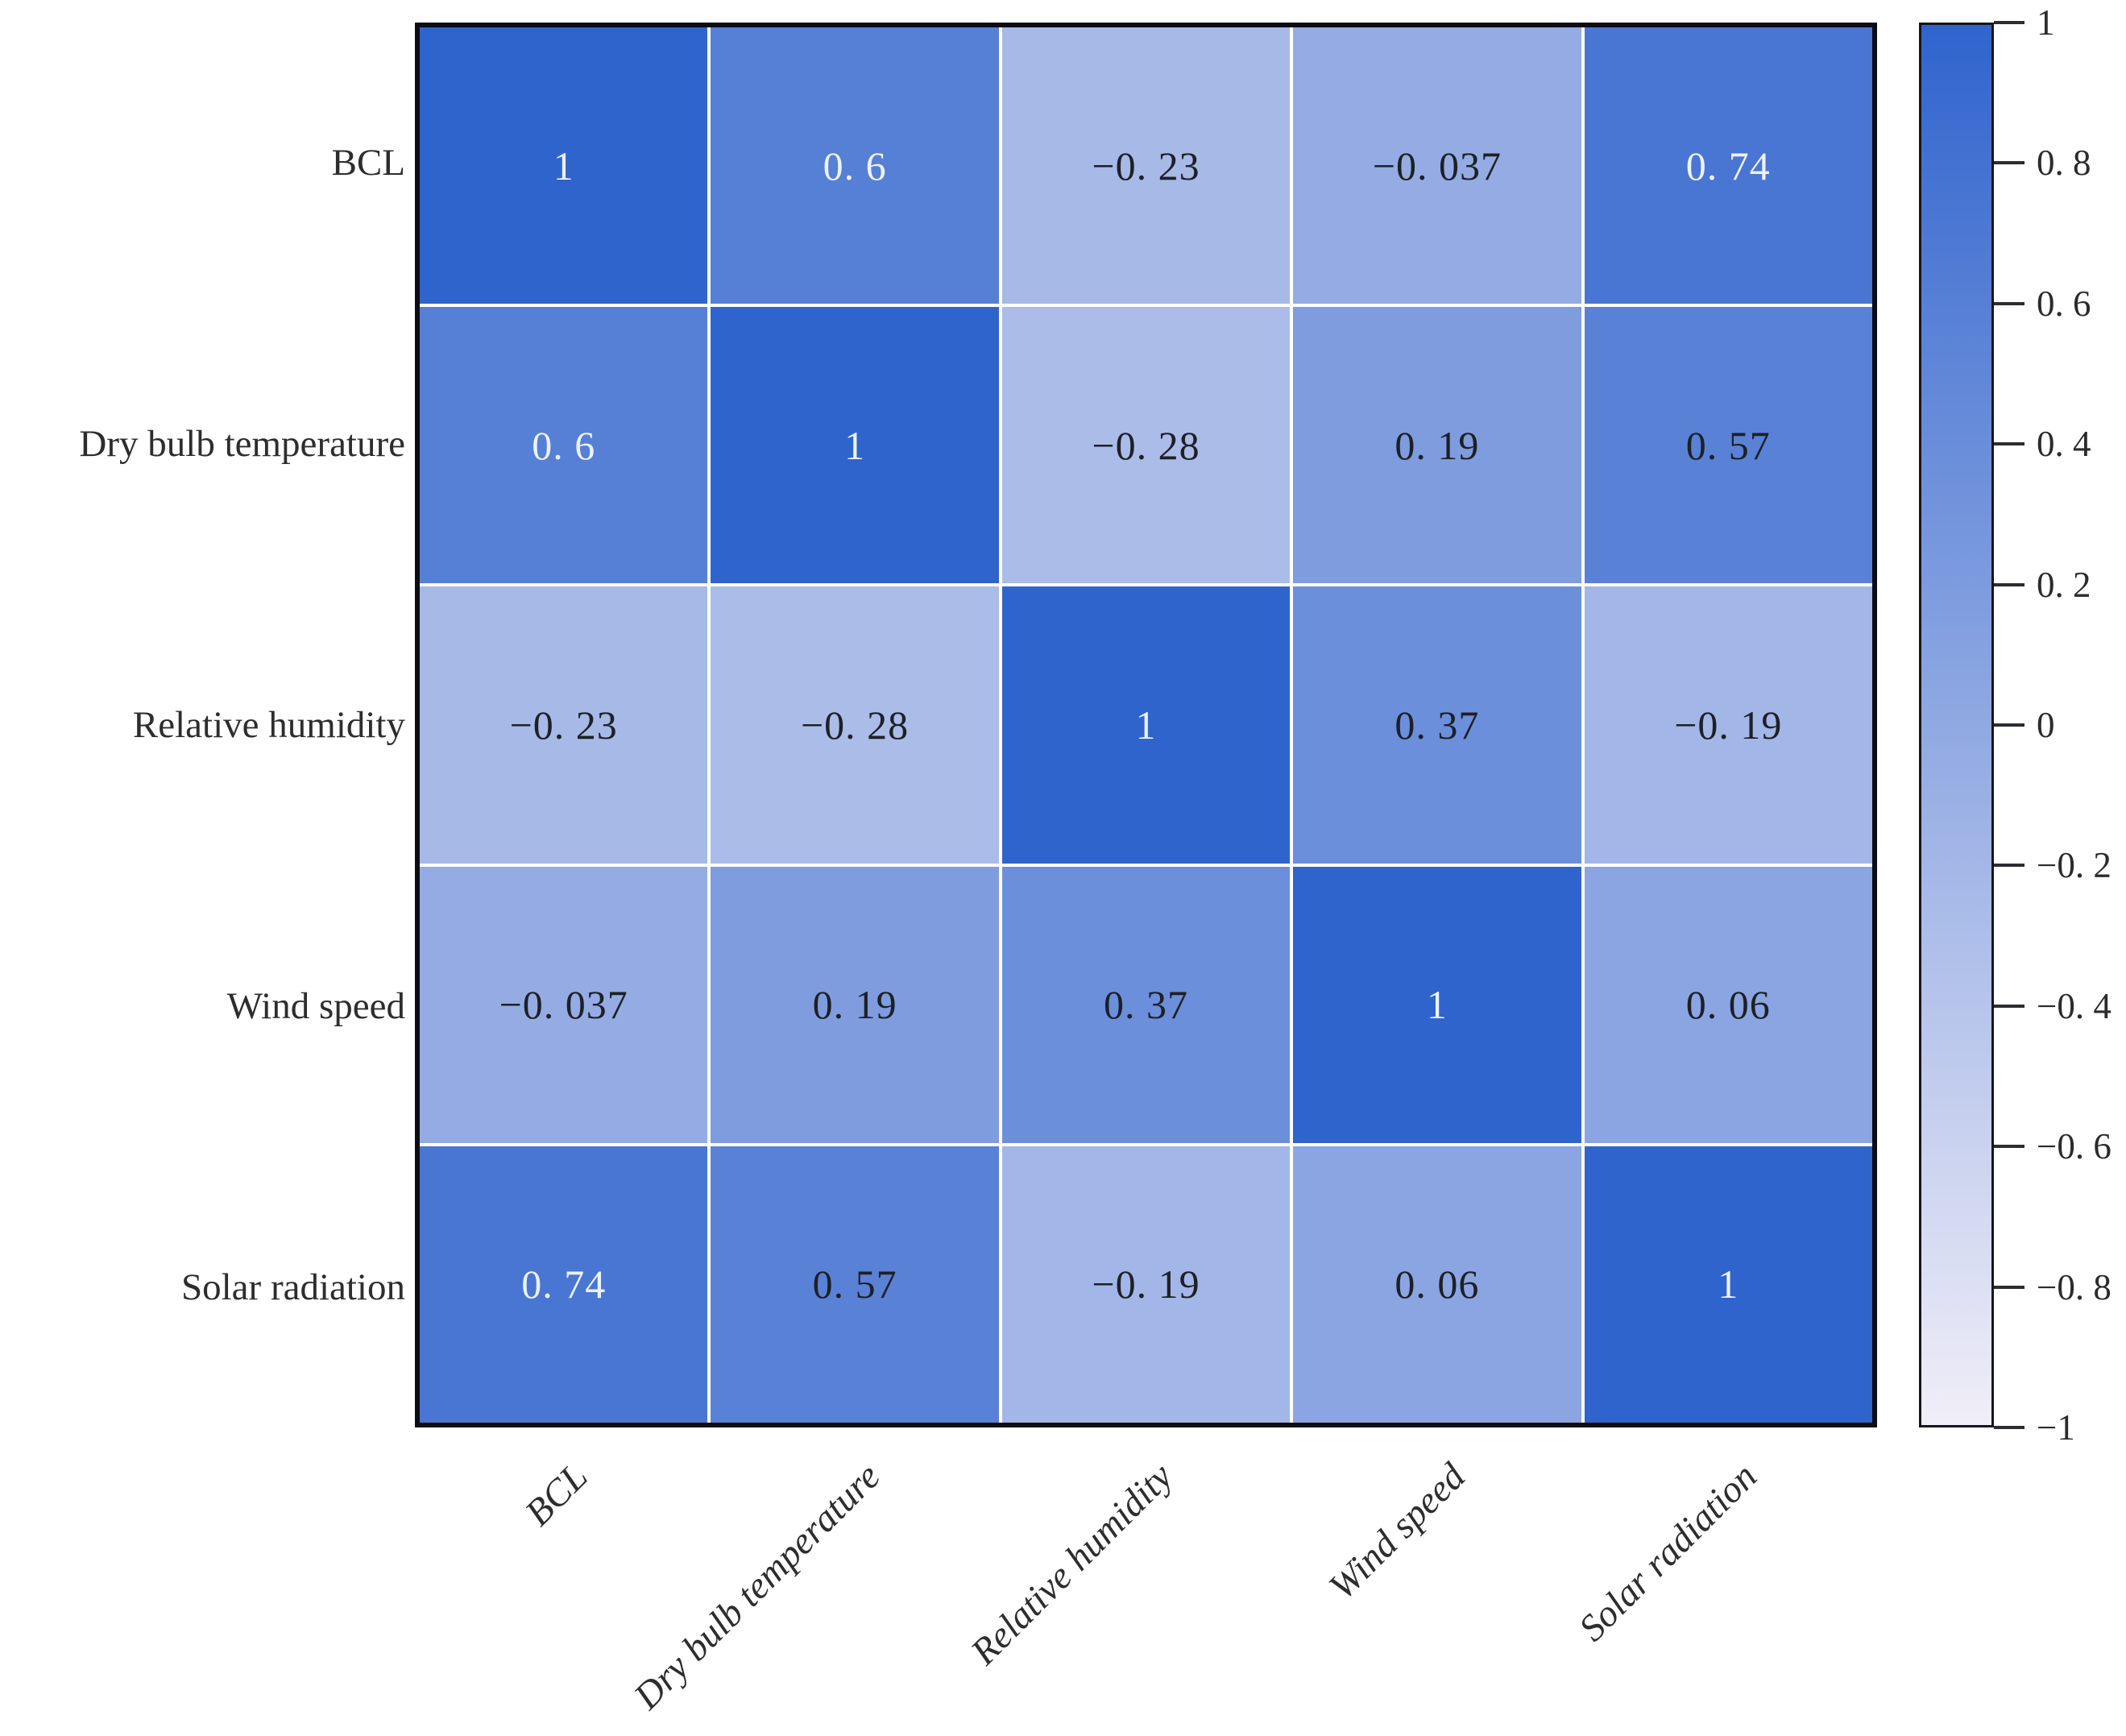 This screenshot has height=1736, width=2126. I want to click on y-axis-label: Solar radiation, so click(292, 1287).